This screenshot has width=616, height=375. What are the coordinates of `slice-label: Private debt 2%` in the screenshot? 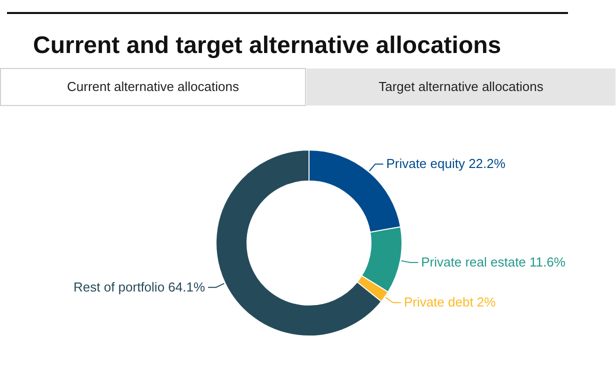 It's located at (450, 302).